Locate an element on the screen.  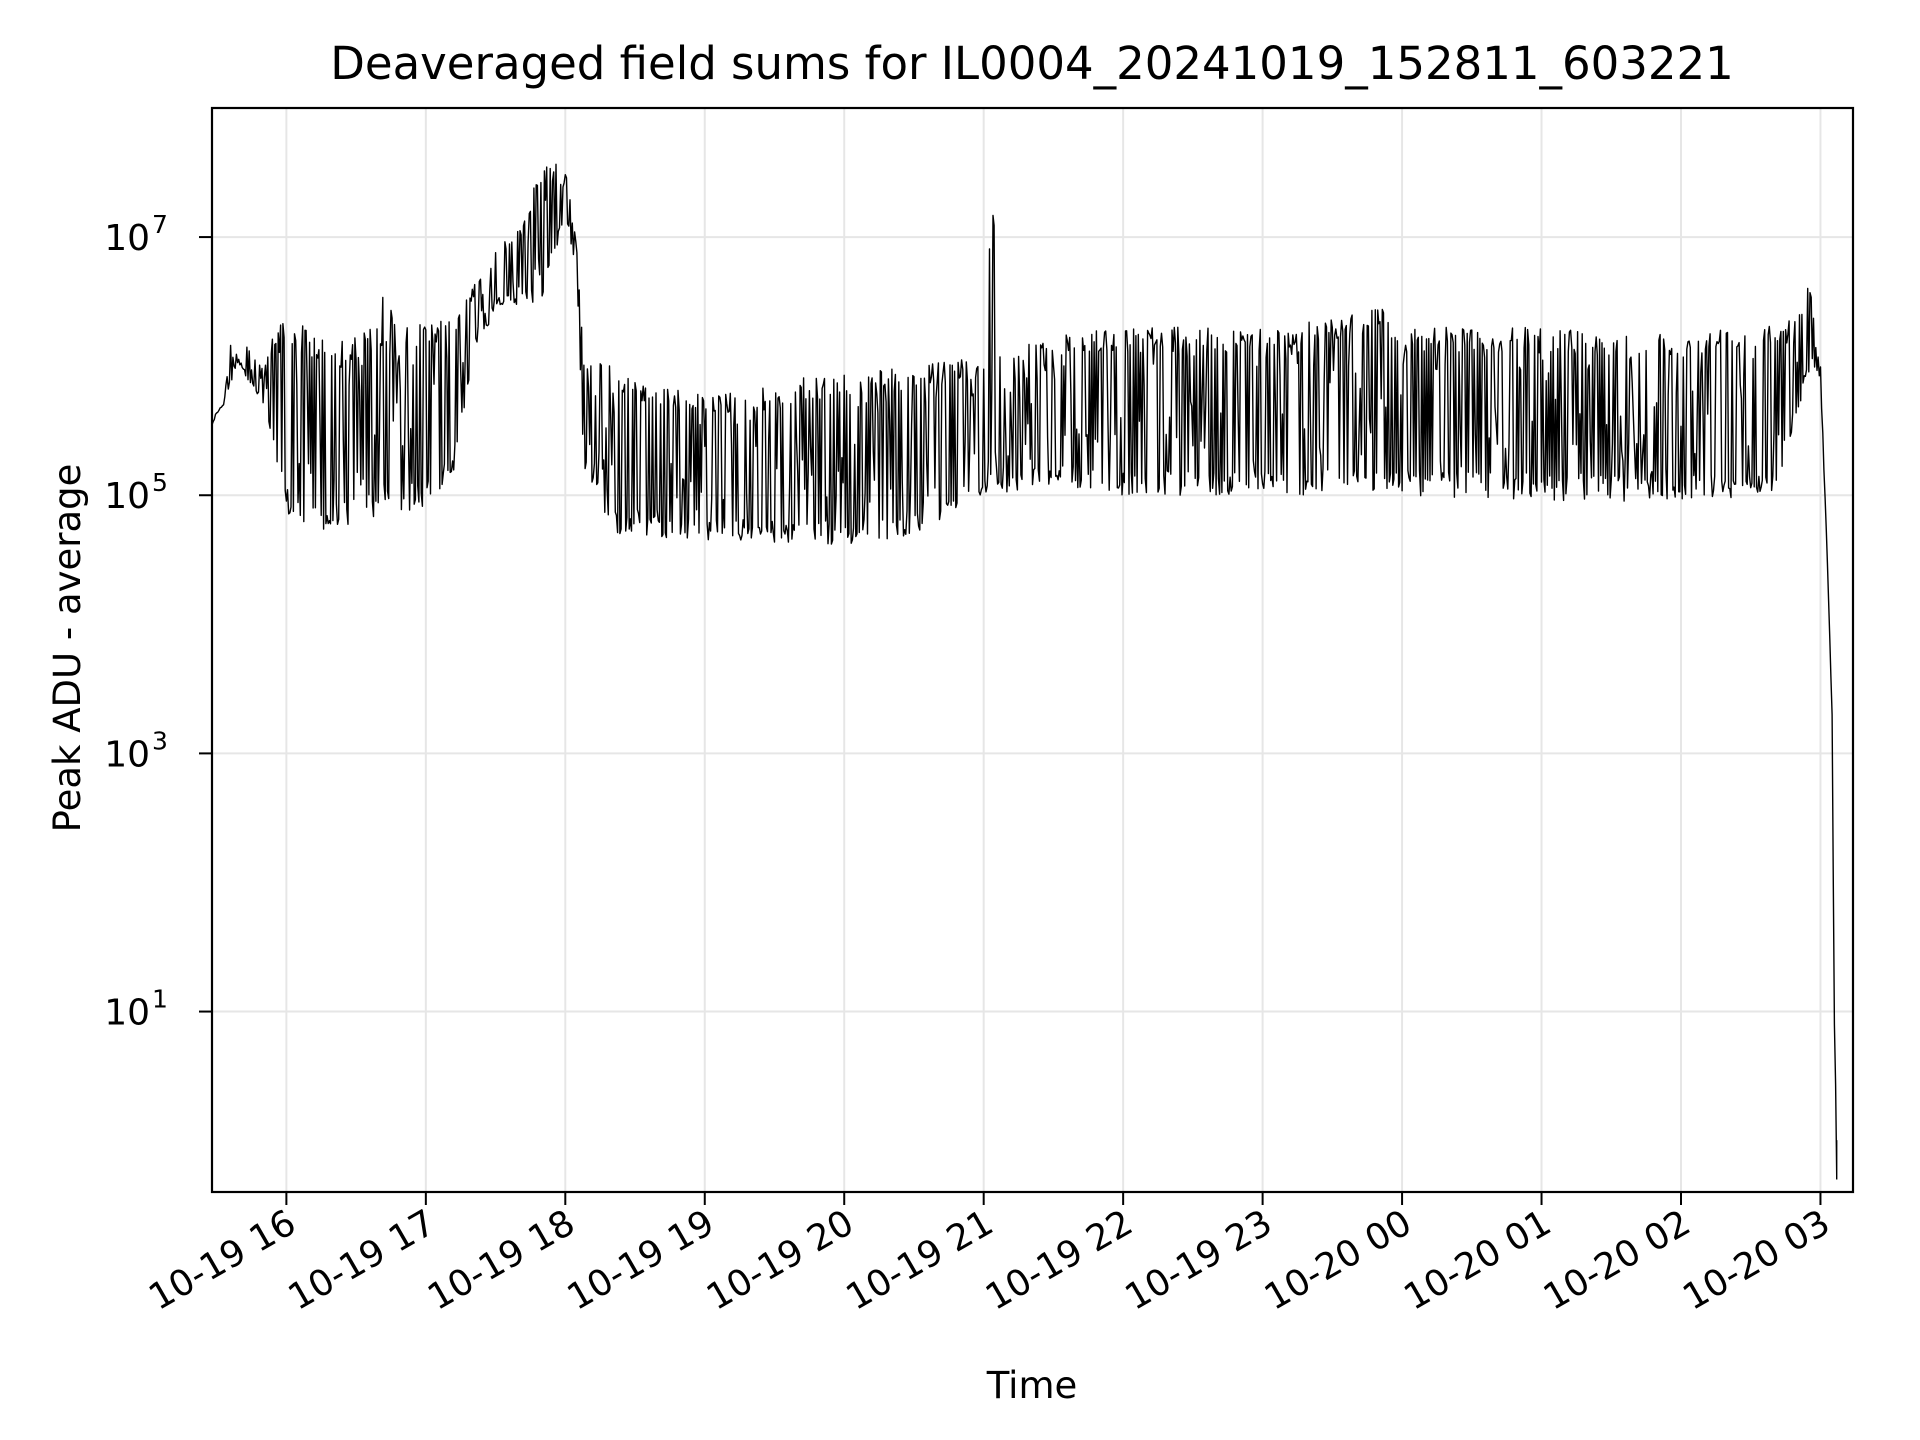
y-tick-exponent: 3 is located at coordinates (160, 740).